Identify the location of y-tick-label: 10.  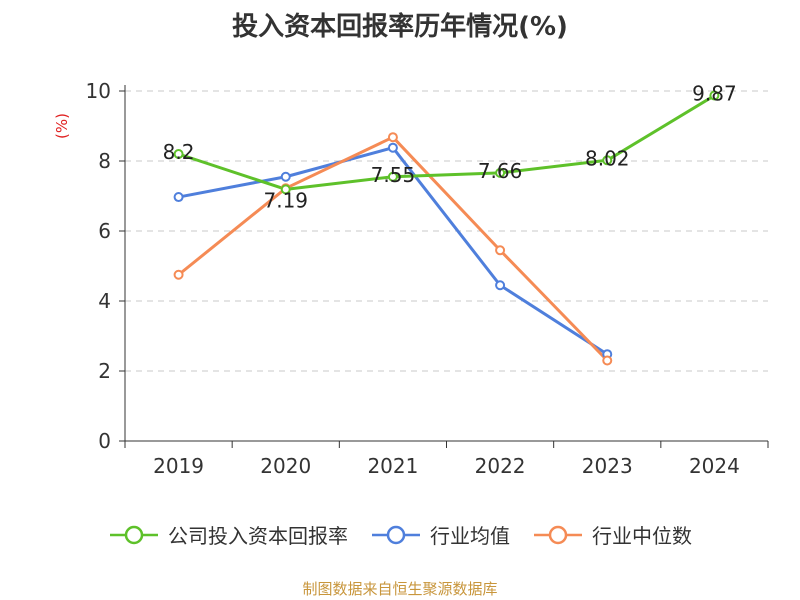
(98, 91).